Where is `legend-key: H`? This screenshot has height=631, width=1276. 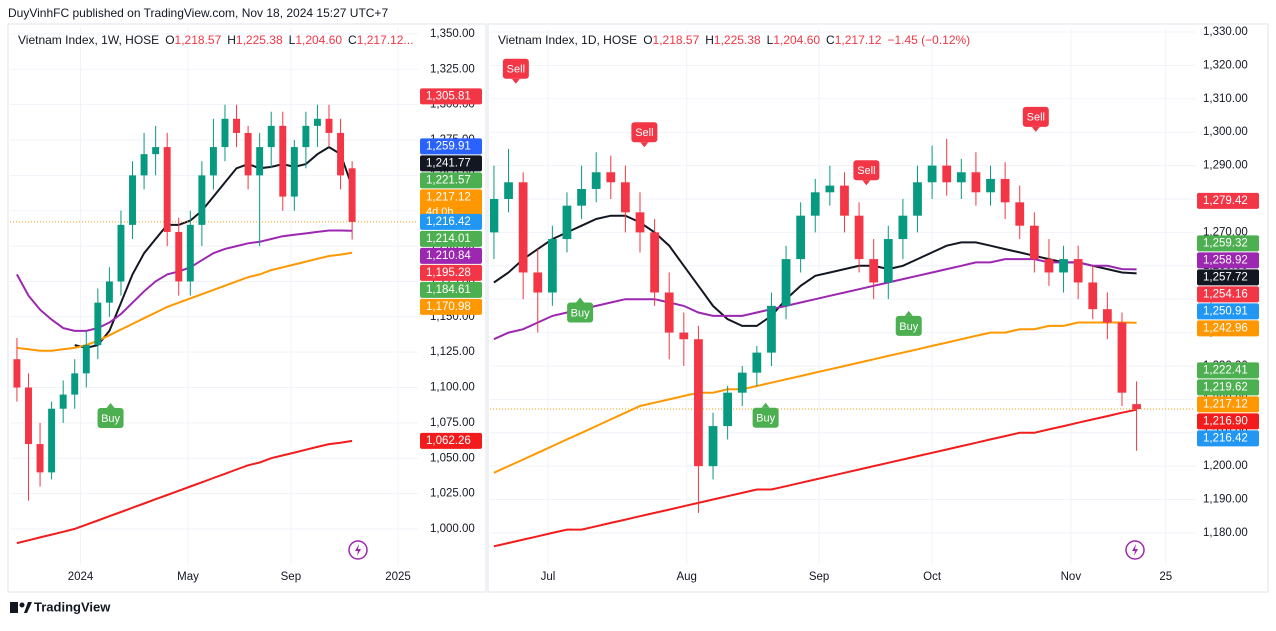
legend-key: H is located at coordinates (709, 40).